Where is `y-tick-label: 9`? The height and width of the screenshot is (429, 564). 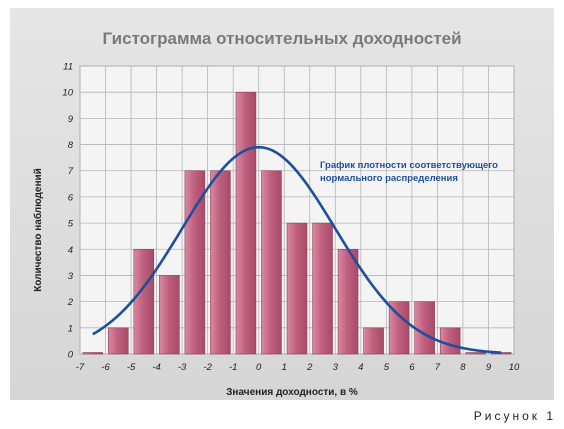
y-tick-label: 9 is located at coordinates (71, 119).